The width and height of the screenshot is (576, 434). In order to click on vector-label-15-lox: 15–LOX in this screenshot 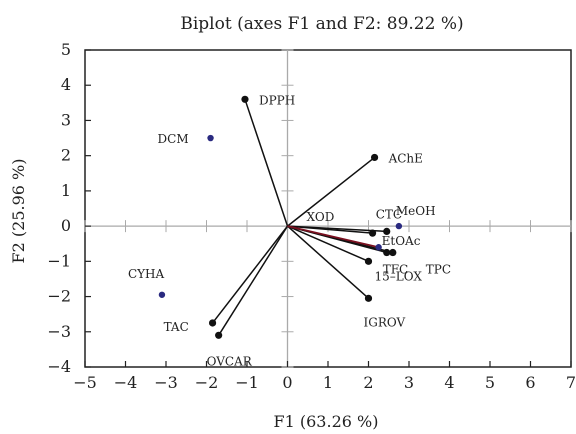, I will do `click(399, 276)`.